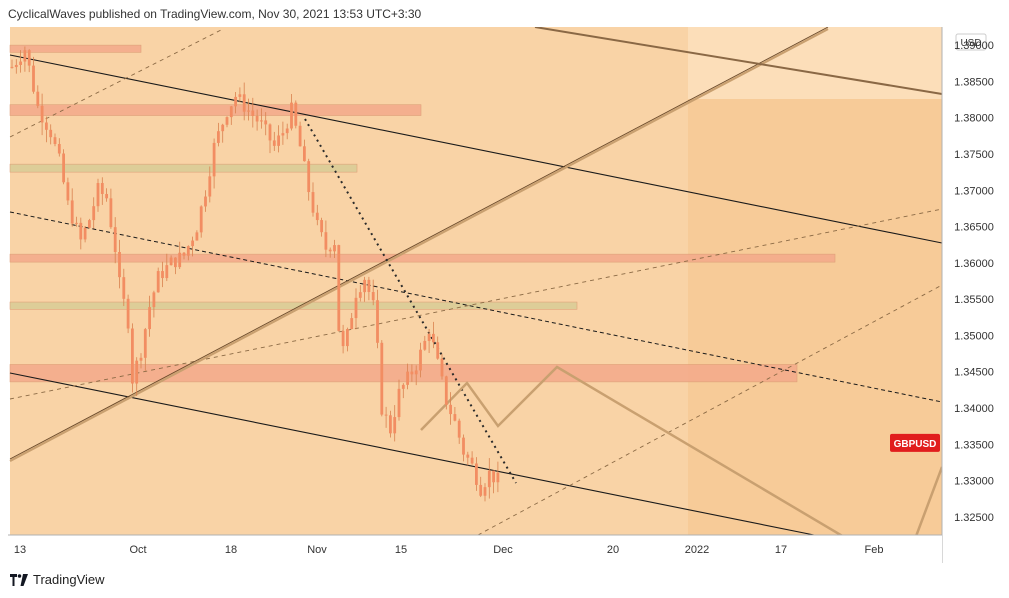 The image size is (1009, 598). I want to click on y-tick-label: 1.38500, so click(974, 82).